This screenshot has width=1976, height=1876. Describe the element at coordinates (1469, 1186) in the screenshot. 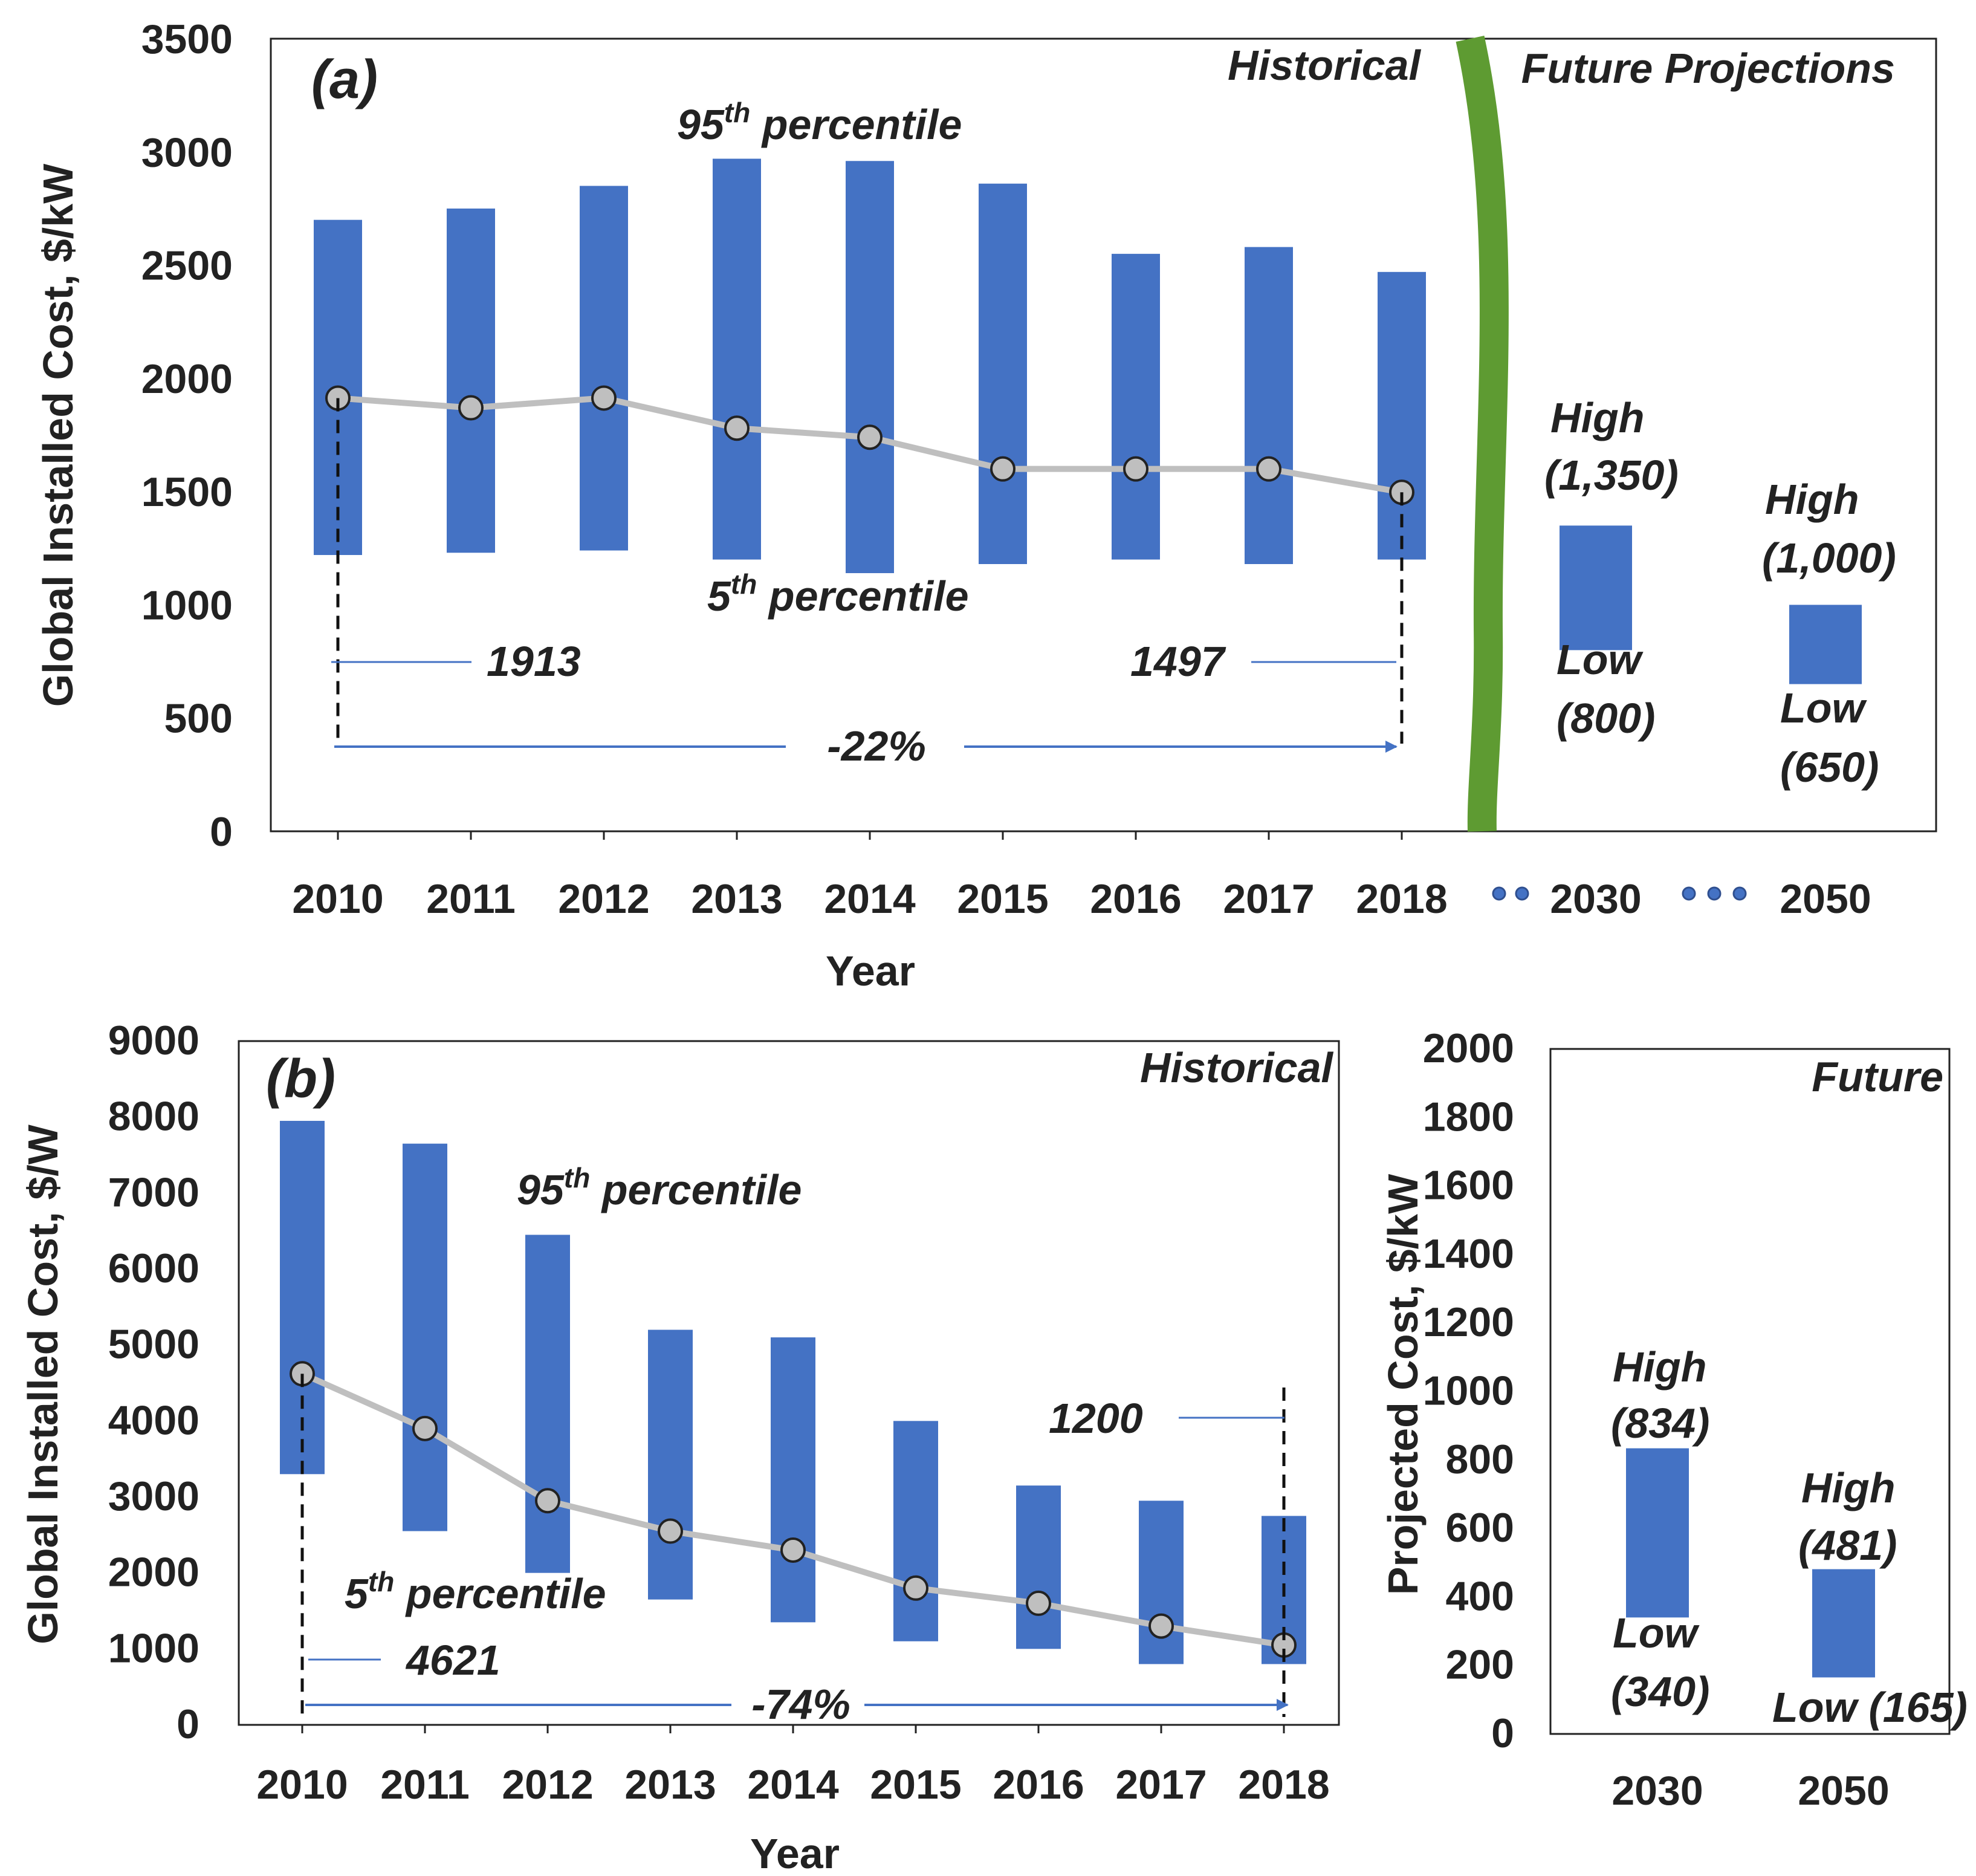

I see `panel-b-future-ytick: 1600` at that location.